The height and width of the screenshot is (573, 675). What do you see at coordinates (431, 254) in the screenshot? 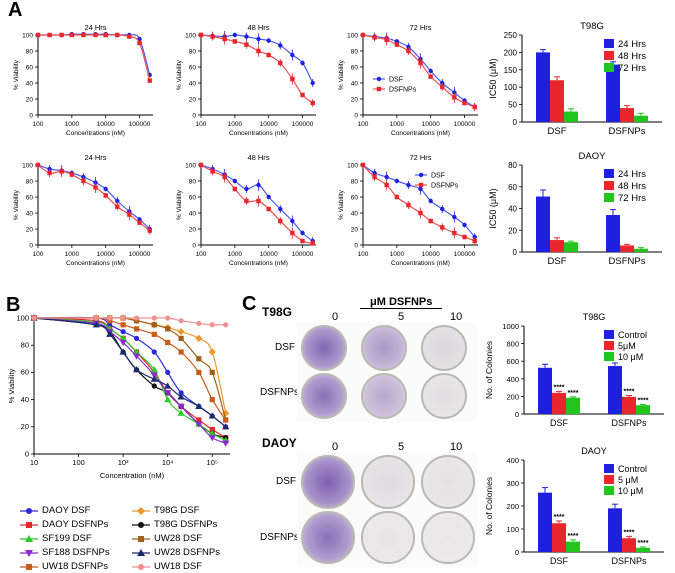
I see `x-tick-label: 10000` at bounding box center [431, 254].